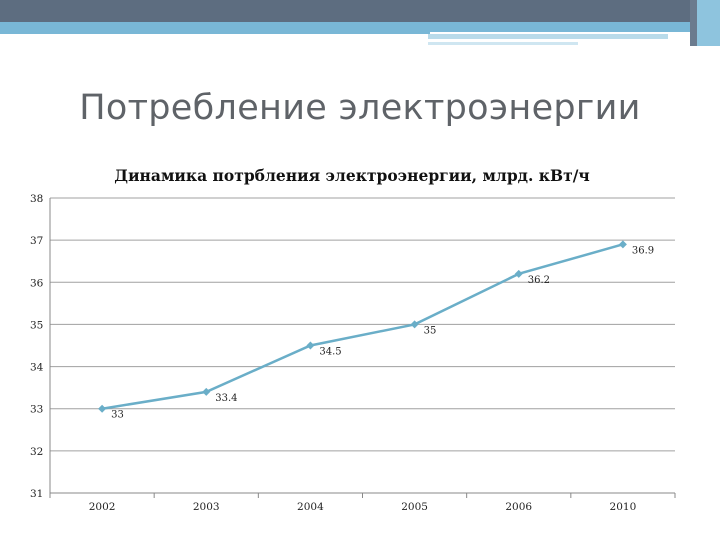 The image size is (720, 540). I want to click on y-tick-label: 37, so click(36, 241).